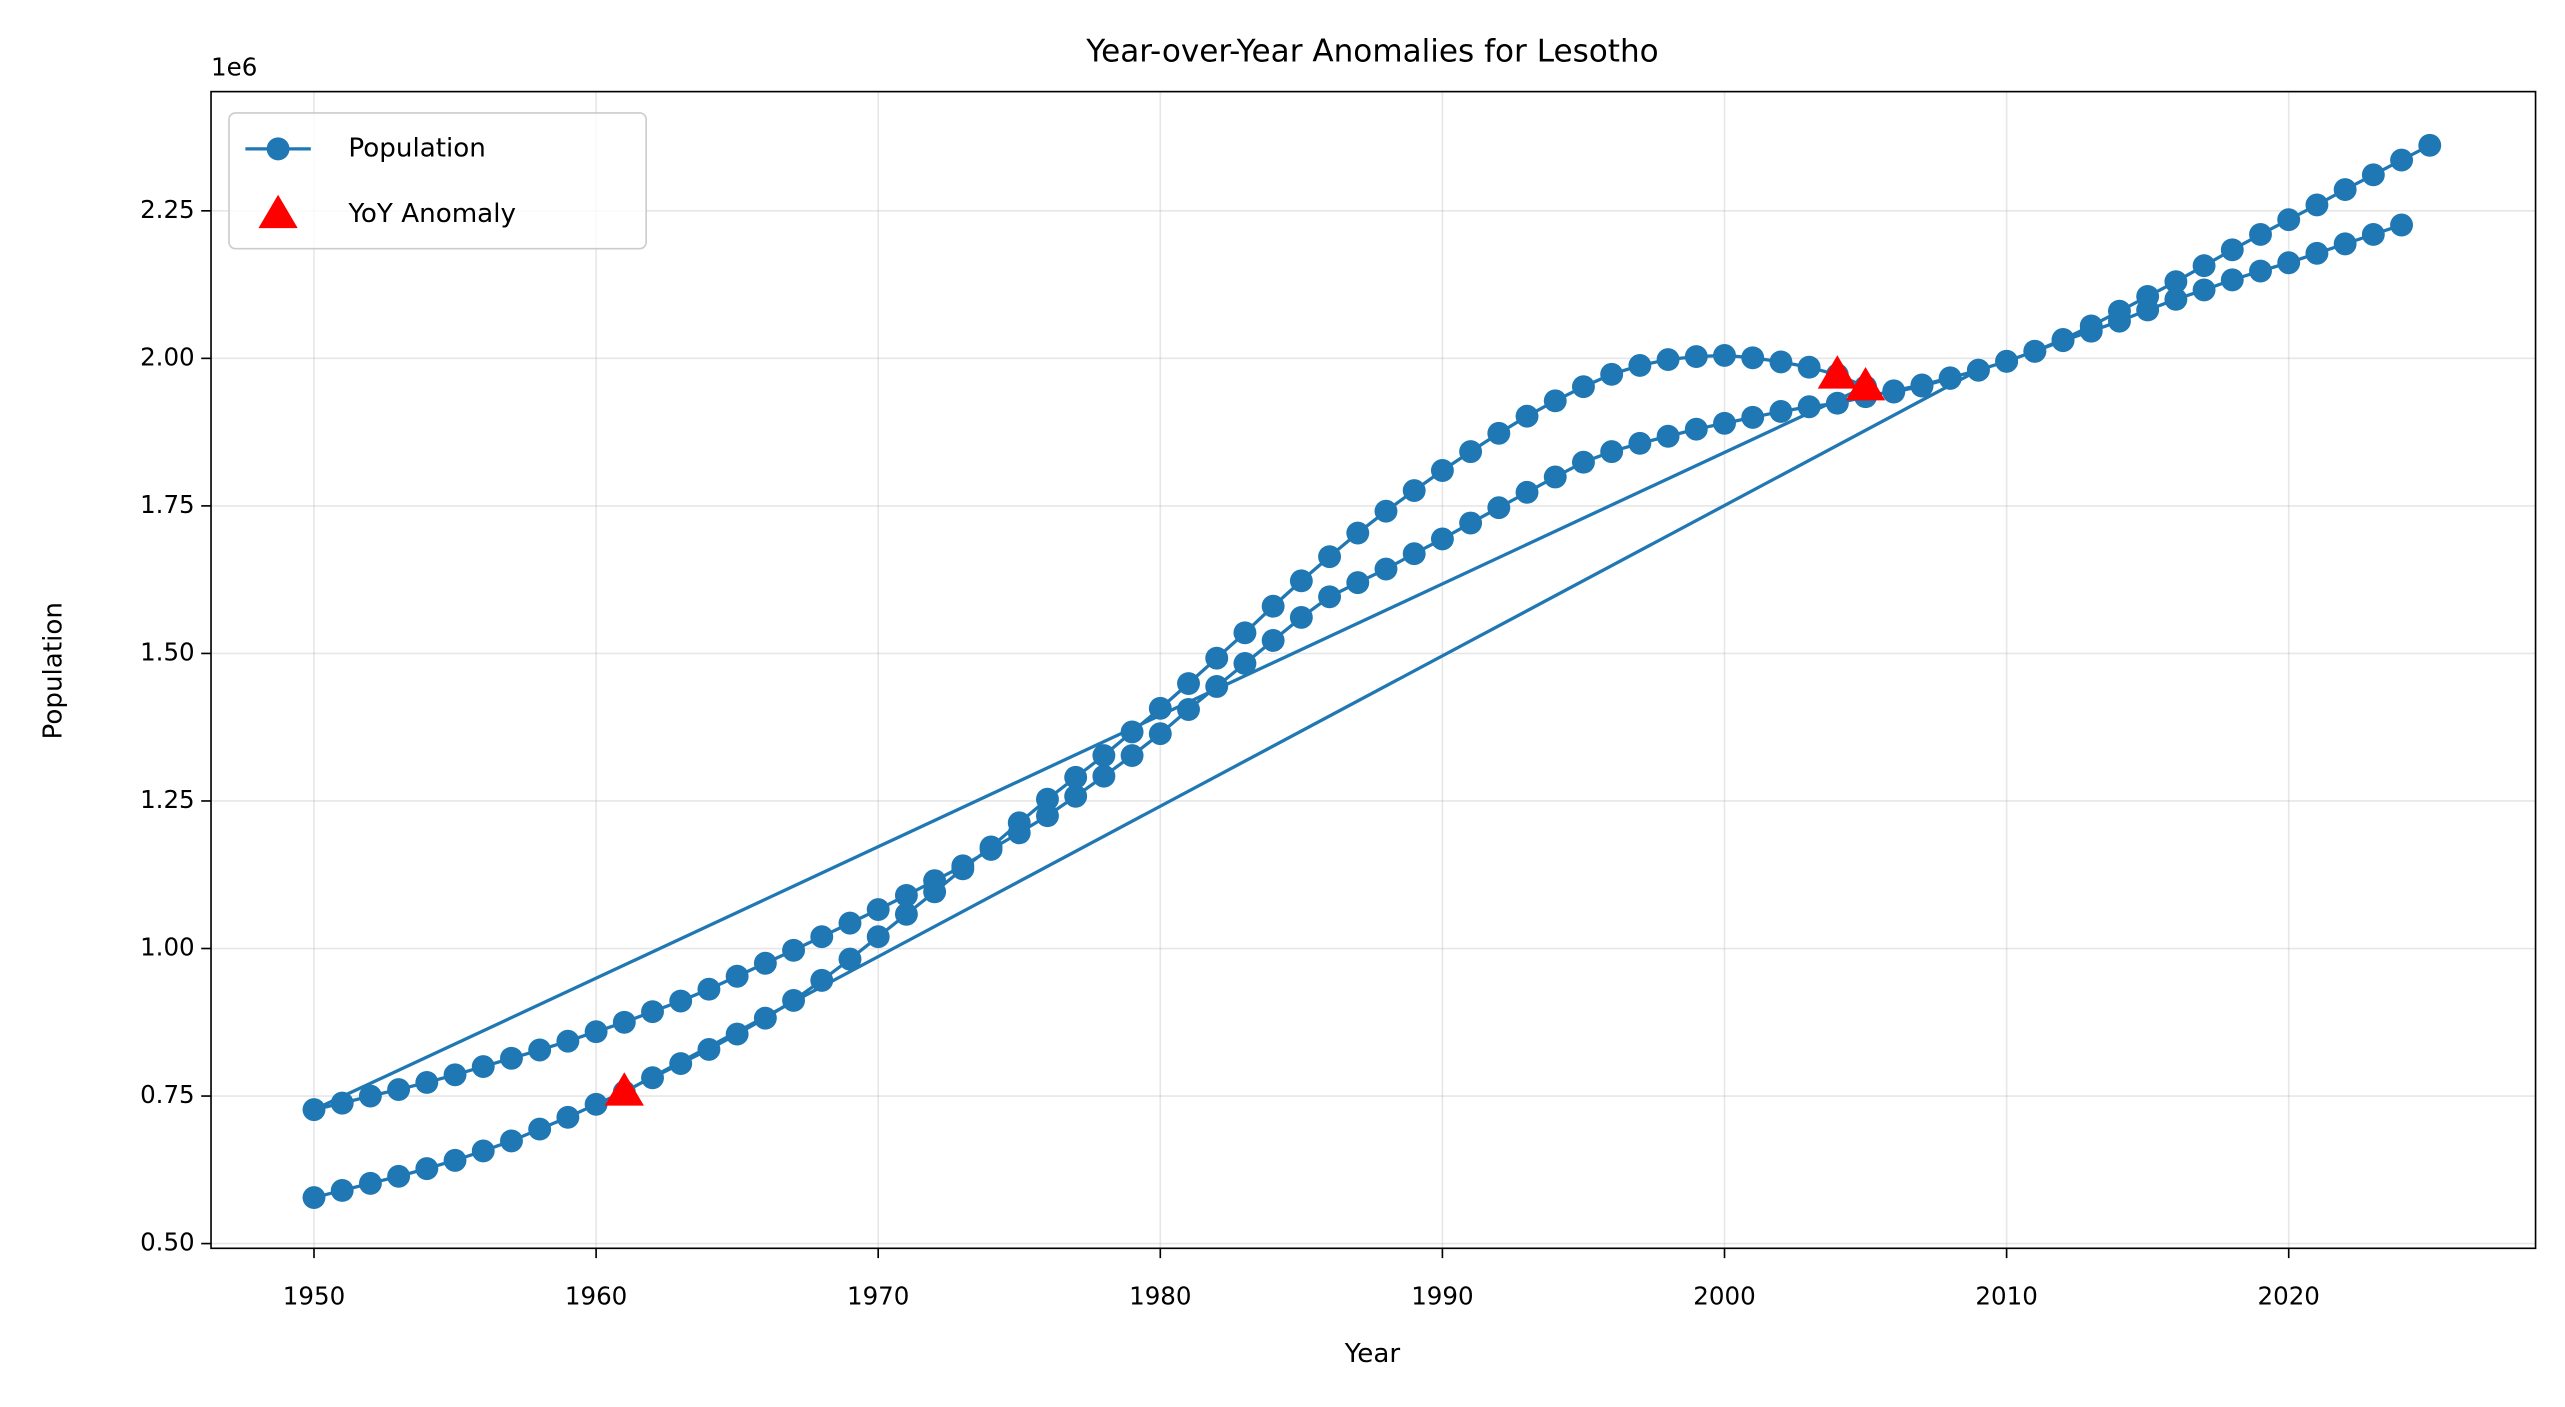 The height and width of the screenshot is (1407, 2565). What do you see at coordinates (878, 1295) in the screenshot?
I see `x-tick-label: 1970` at bounding box center [878, 1295].